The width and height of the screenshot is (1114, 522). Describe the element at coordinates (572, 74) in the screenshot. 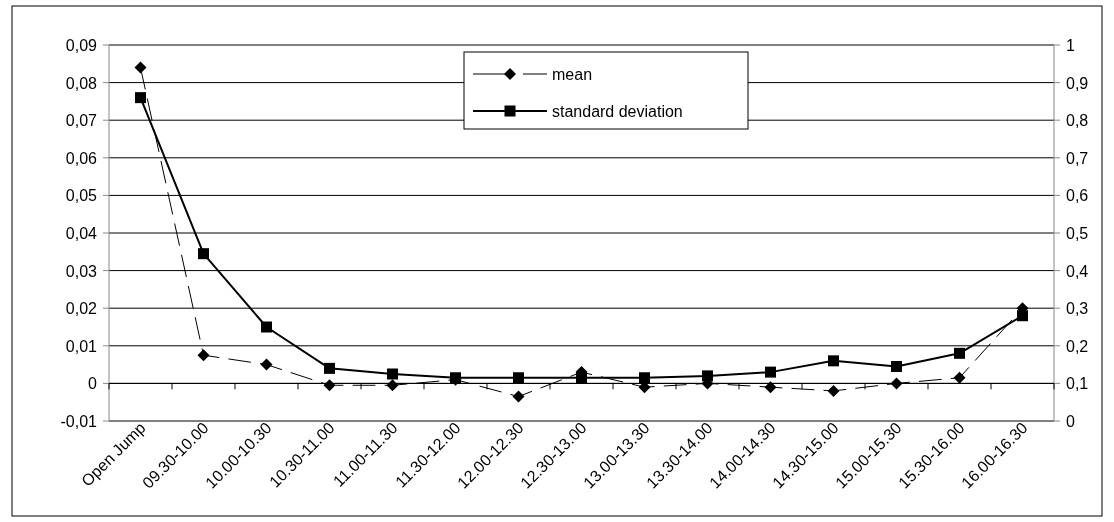

I see `legend-label: mean` at that location.